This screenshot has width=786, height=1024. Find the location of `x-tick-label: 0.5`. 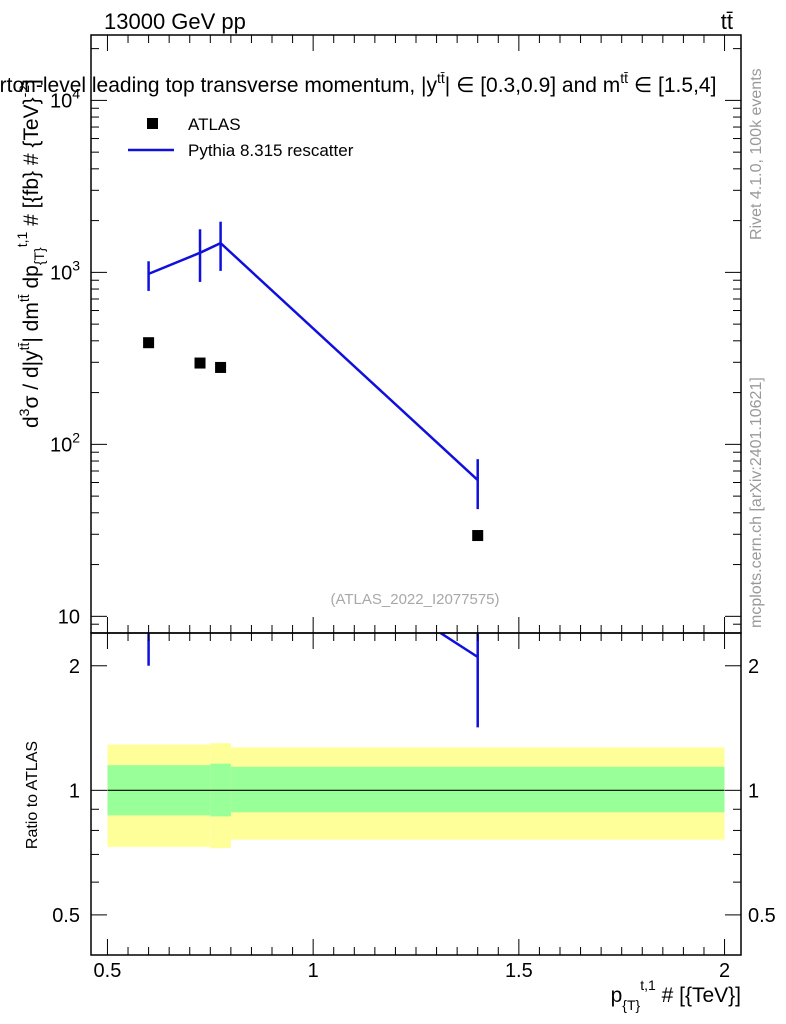

x-tick-label: 0.5 is located at coordinates (108, 971).